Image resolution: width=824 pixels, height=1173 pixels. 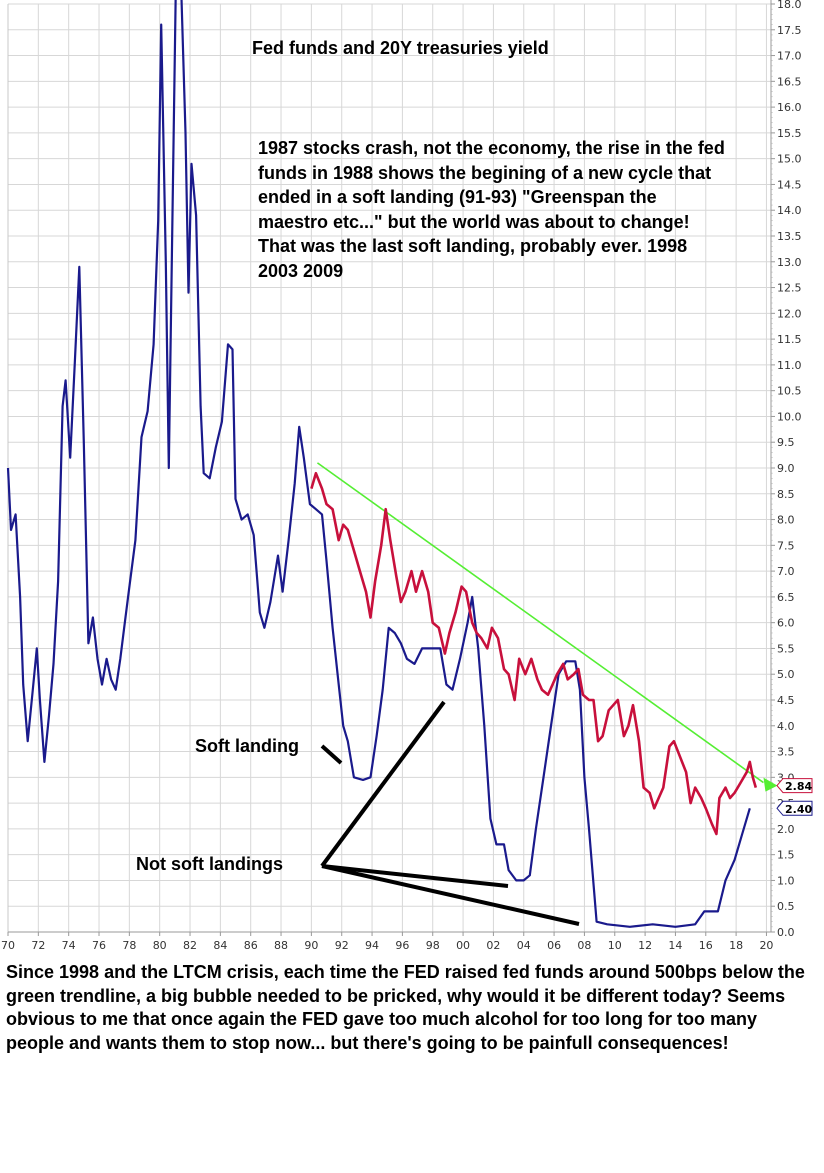 I want to click on y-tick-label: 17.0, so click(x=789, y=56).